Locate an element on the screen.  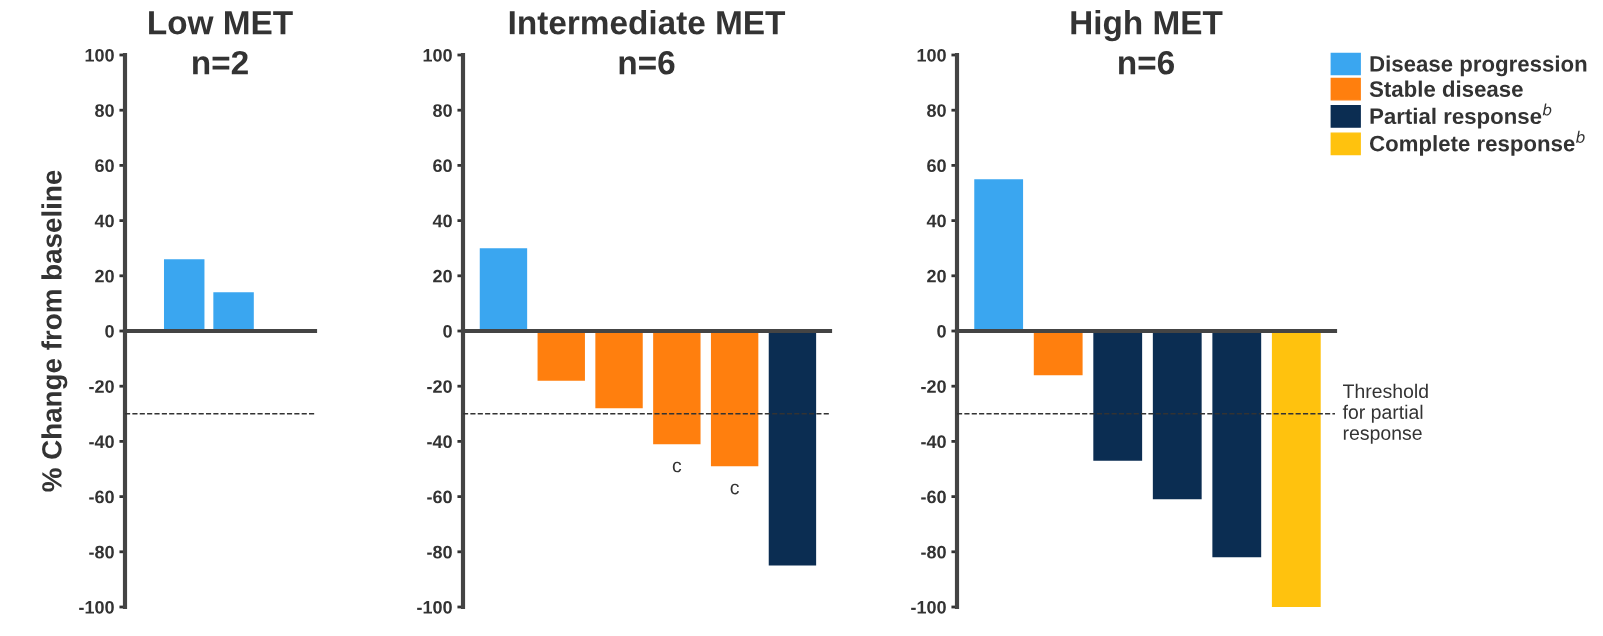
legend-label: Complete response$^{b}$ is located at coordinates (1477, 143).